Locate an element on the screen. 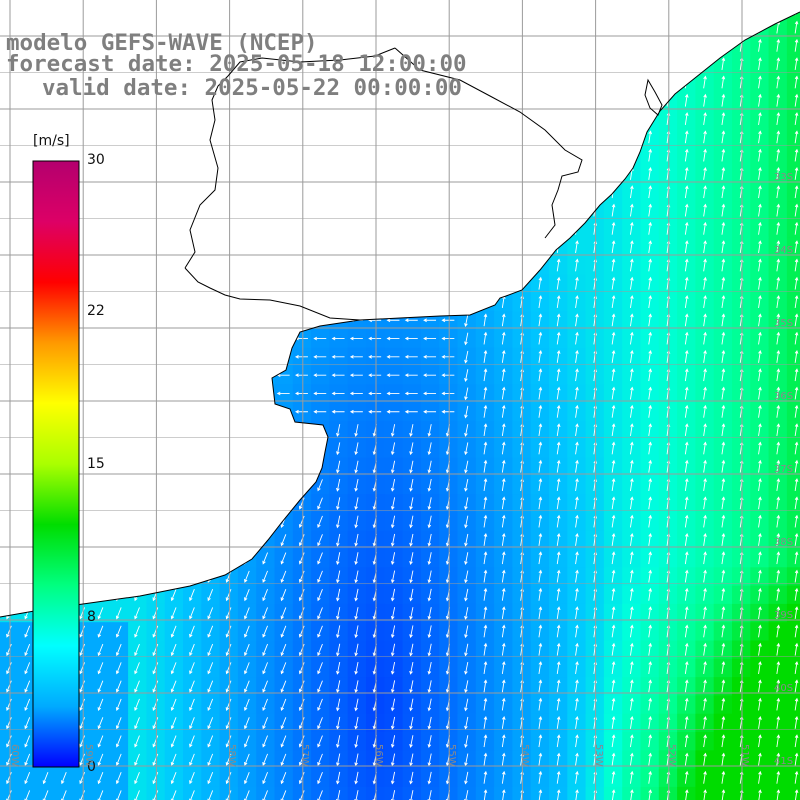 This screenshot has height=800, width=800. lat-label: 36S is located at coordinates (784, 396).